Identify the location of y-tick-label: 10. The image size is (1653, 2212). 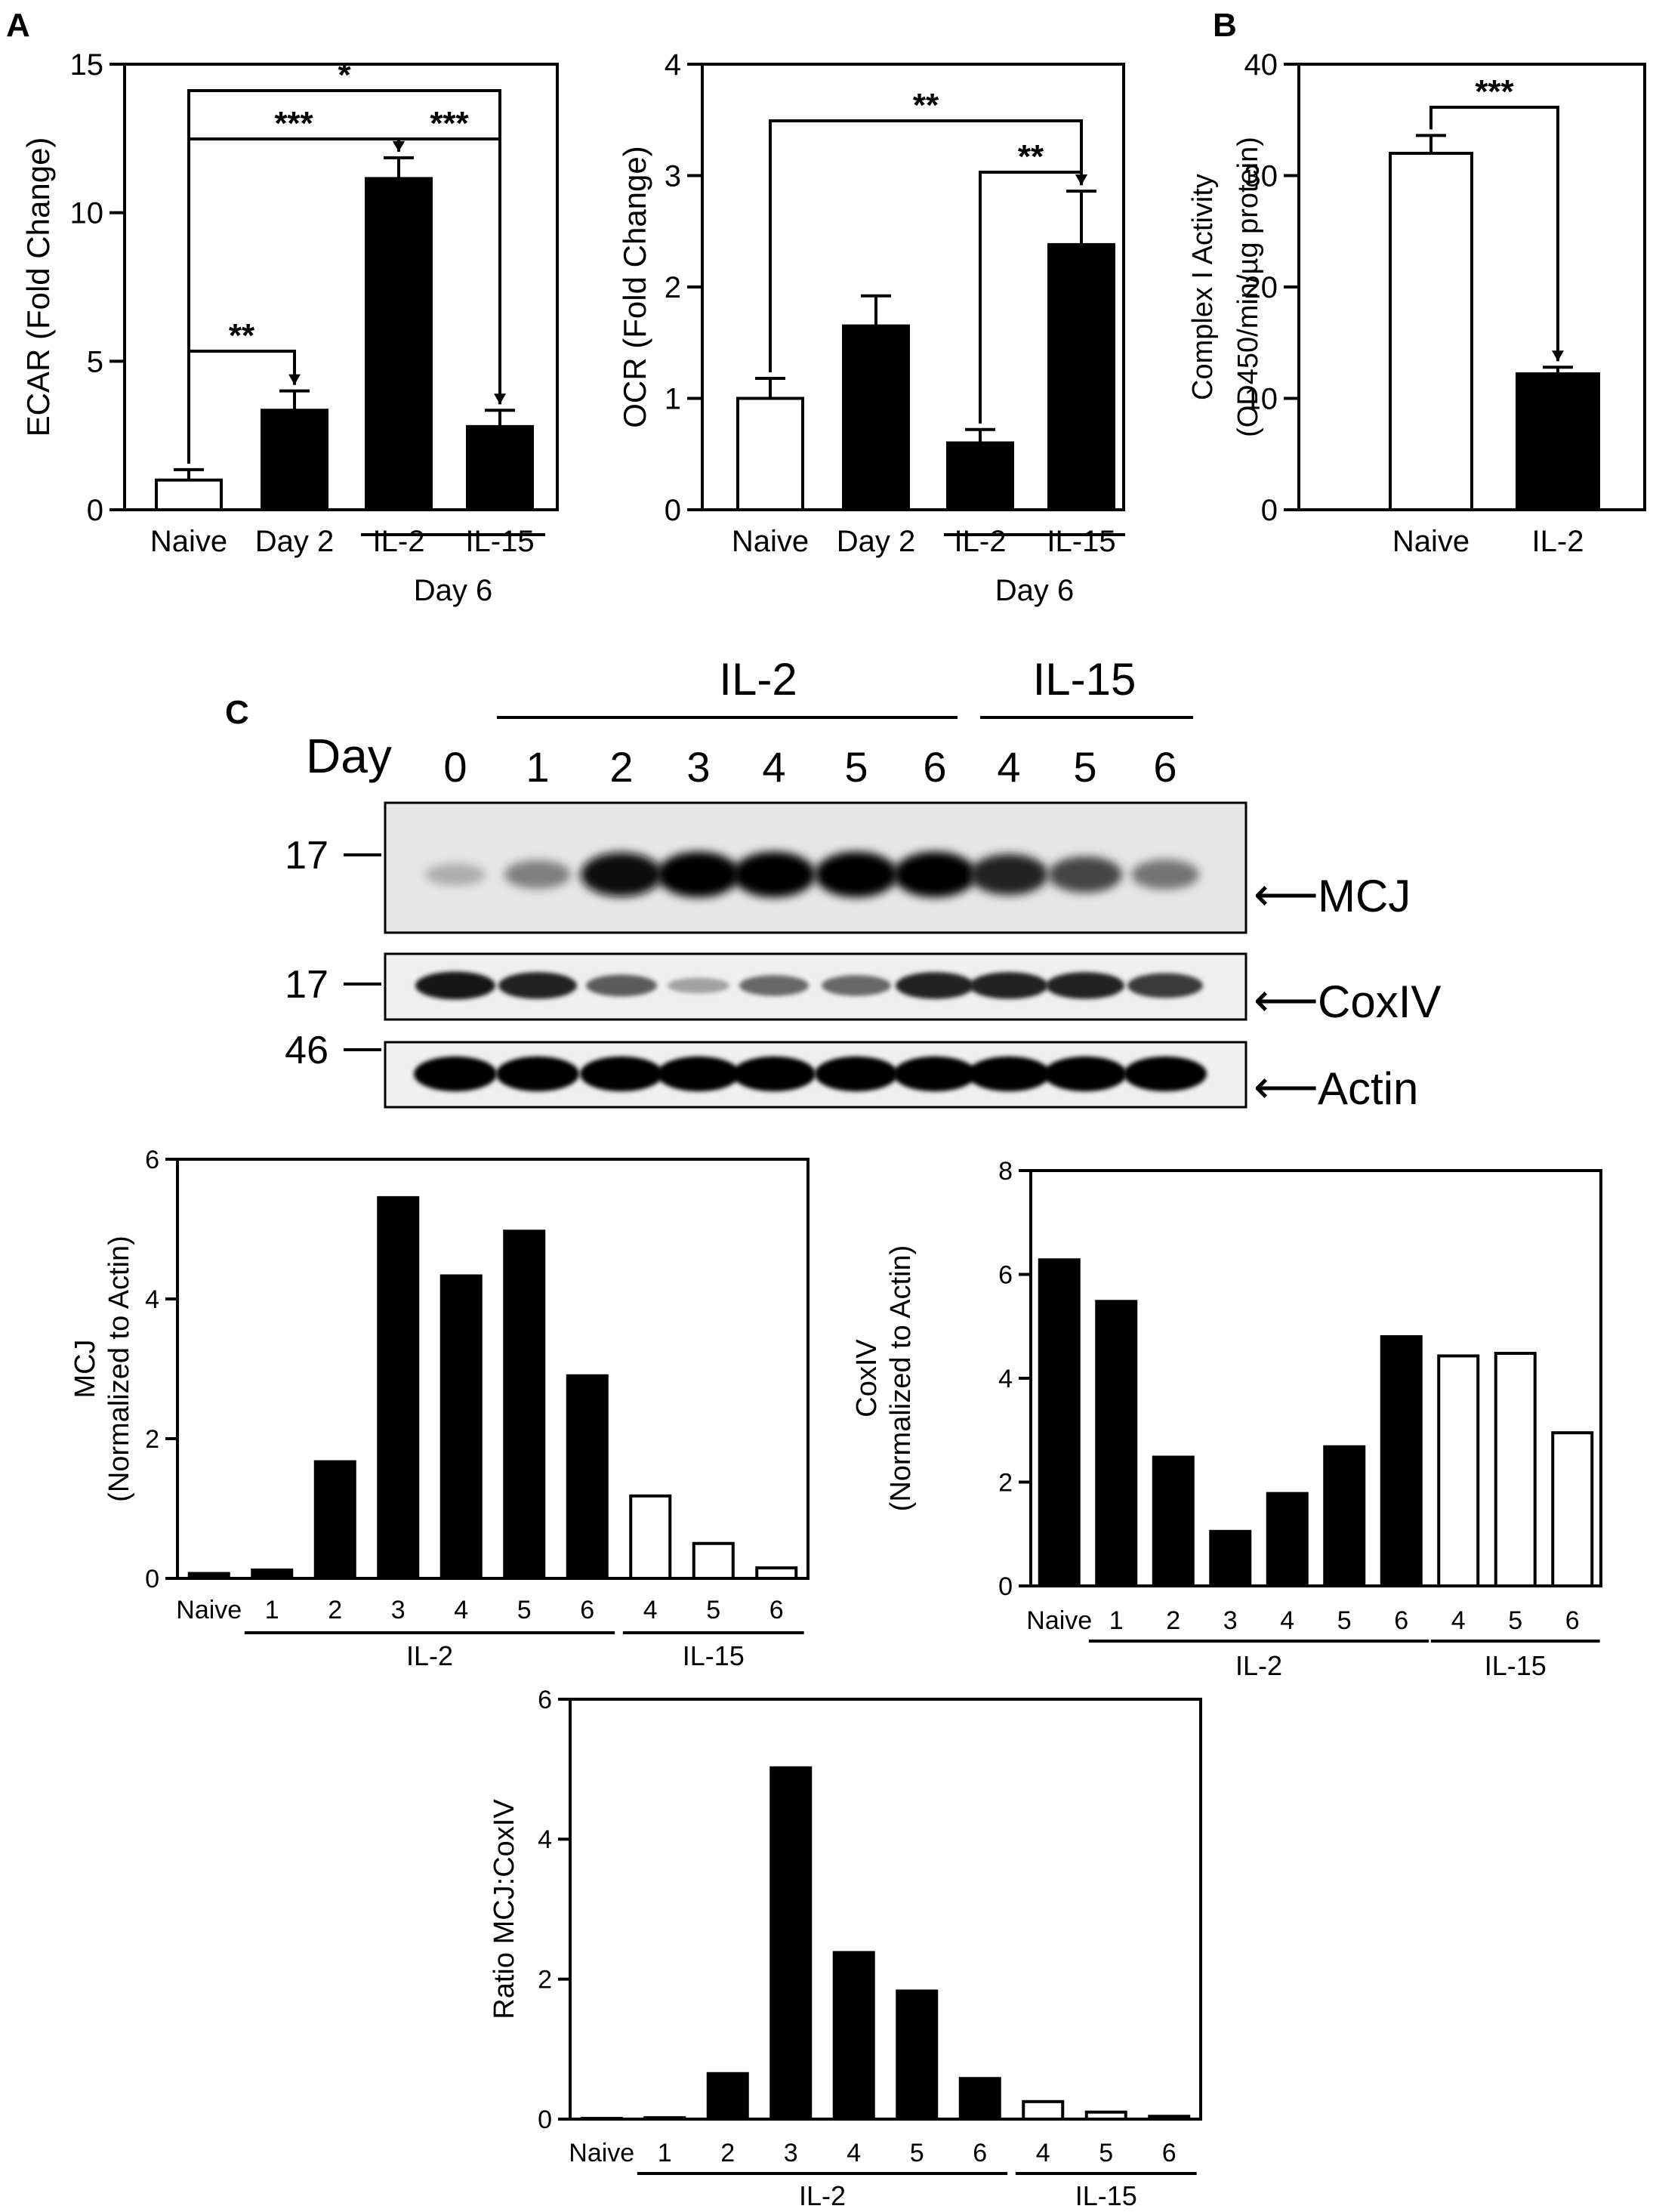
(87, 213).